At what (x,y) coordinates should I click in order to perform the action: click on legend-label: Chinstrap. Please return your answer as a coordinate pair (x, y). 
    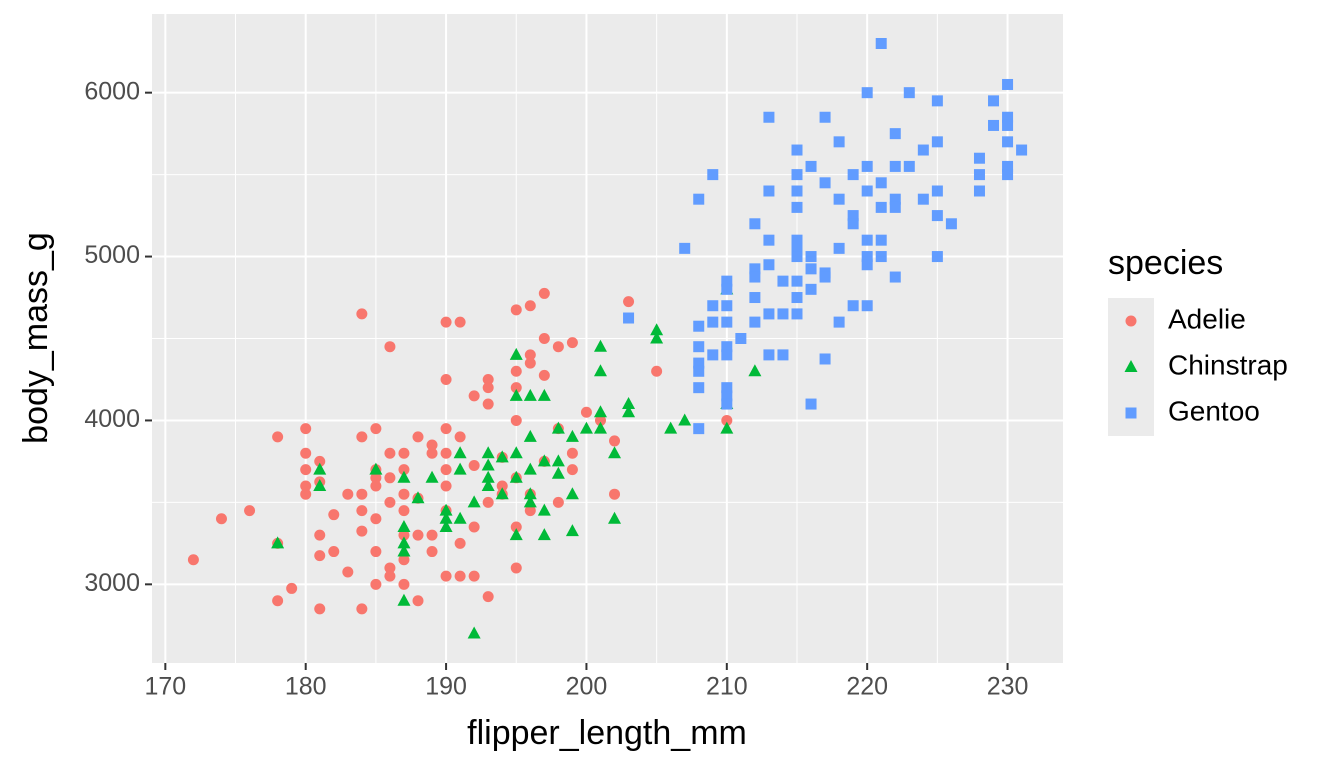
    Looking at the image, I should click on (1228, 364).